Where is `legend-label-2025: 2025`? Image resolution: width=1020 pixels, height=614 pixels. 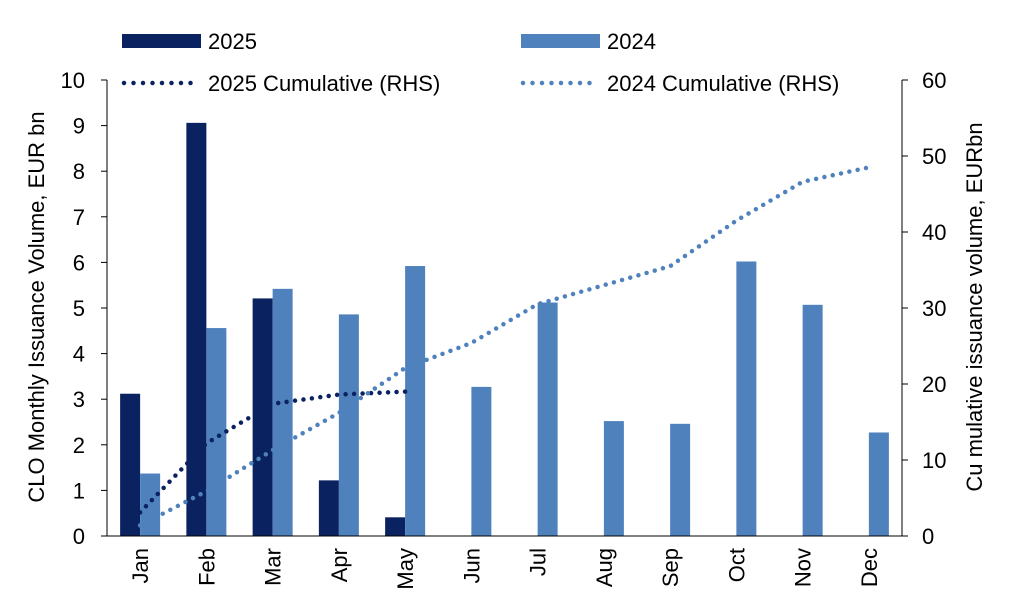
legend-label-2025: 2025 is located at coordinates (232, 41).